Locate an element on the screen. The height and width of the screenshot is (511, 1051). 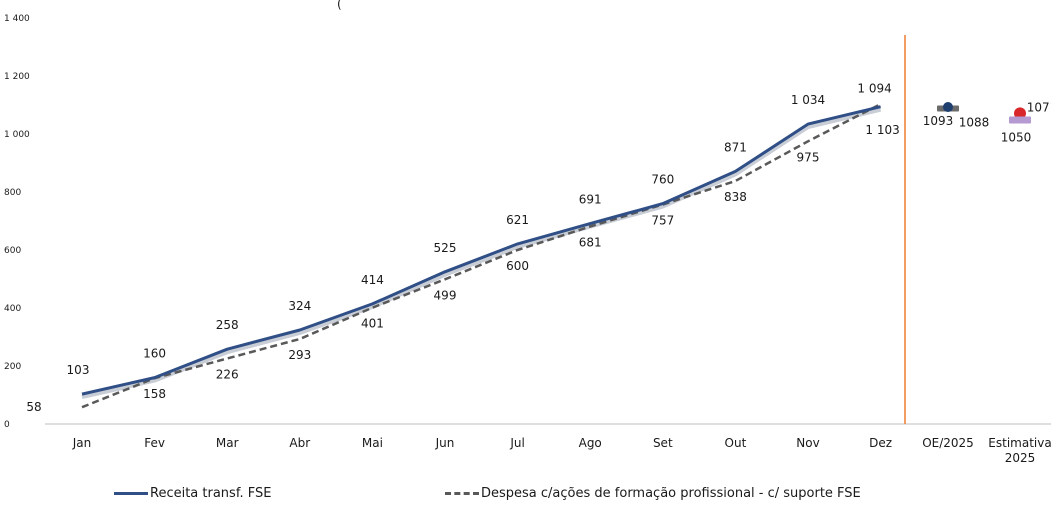
data-label-despesa: 226 is located at coordinates (227, 374).